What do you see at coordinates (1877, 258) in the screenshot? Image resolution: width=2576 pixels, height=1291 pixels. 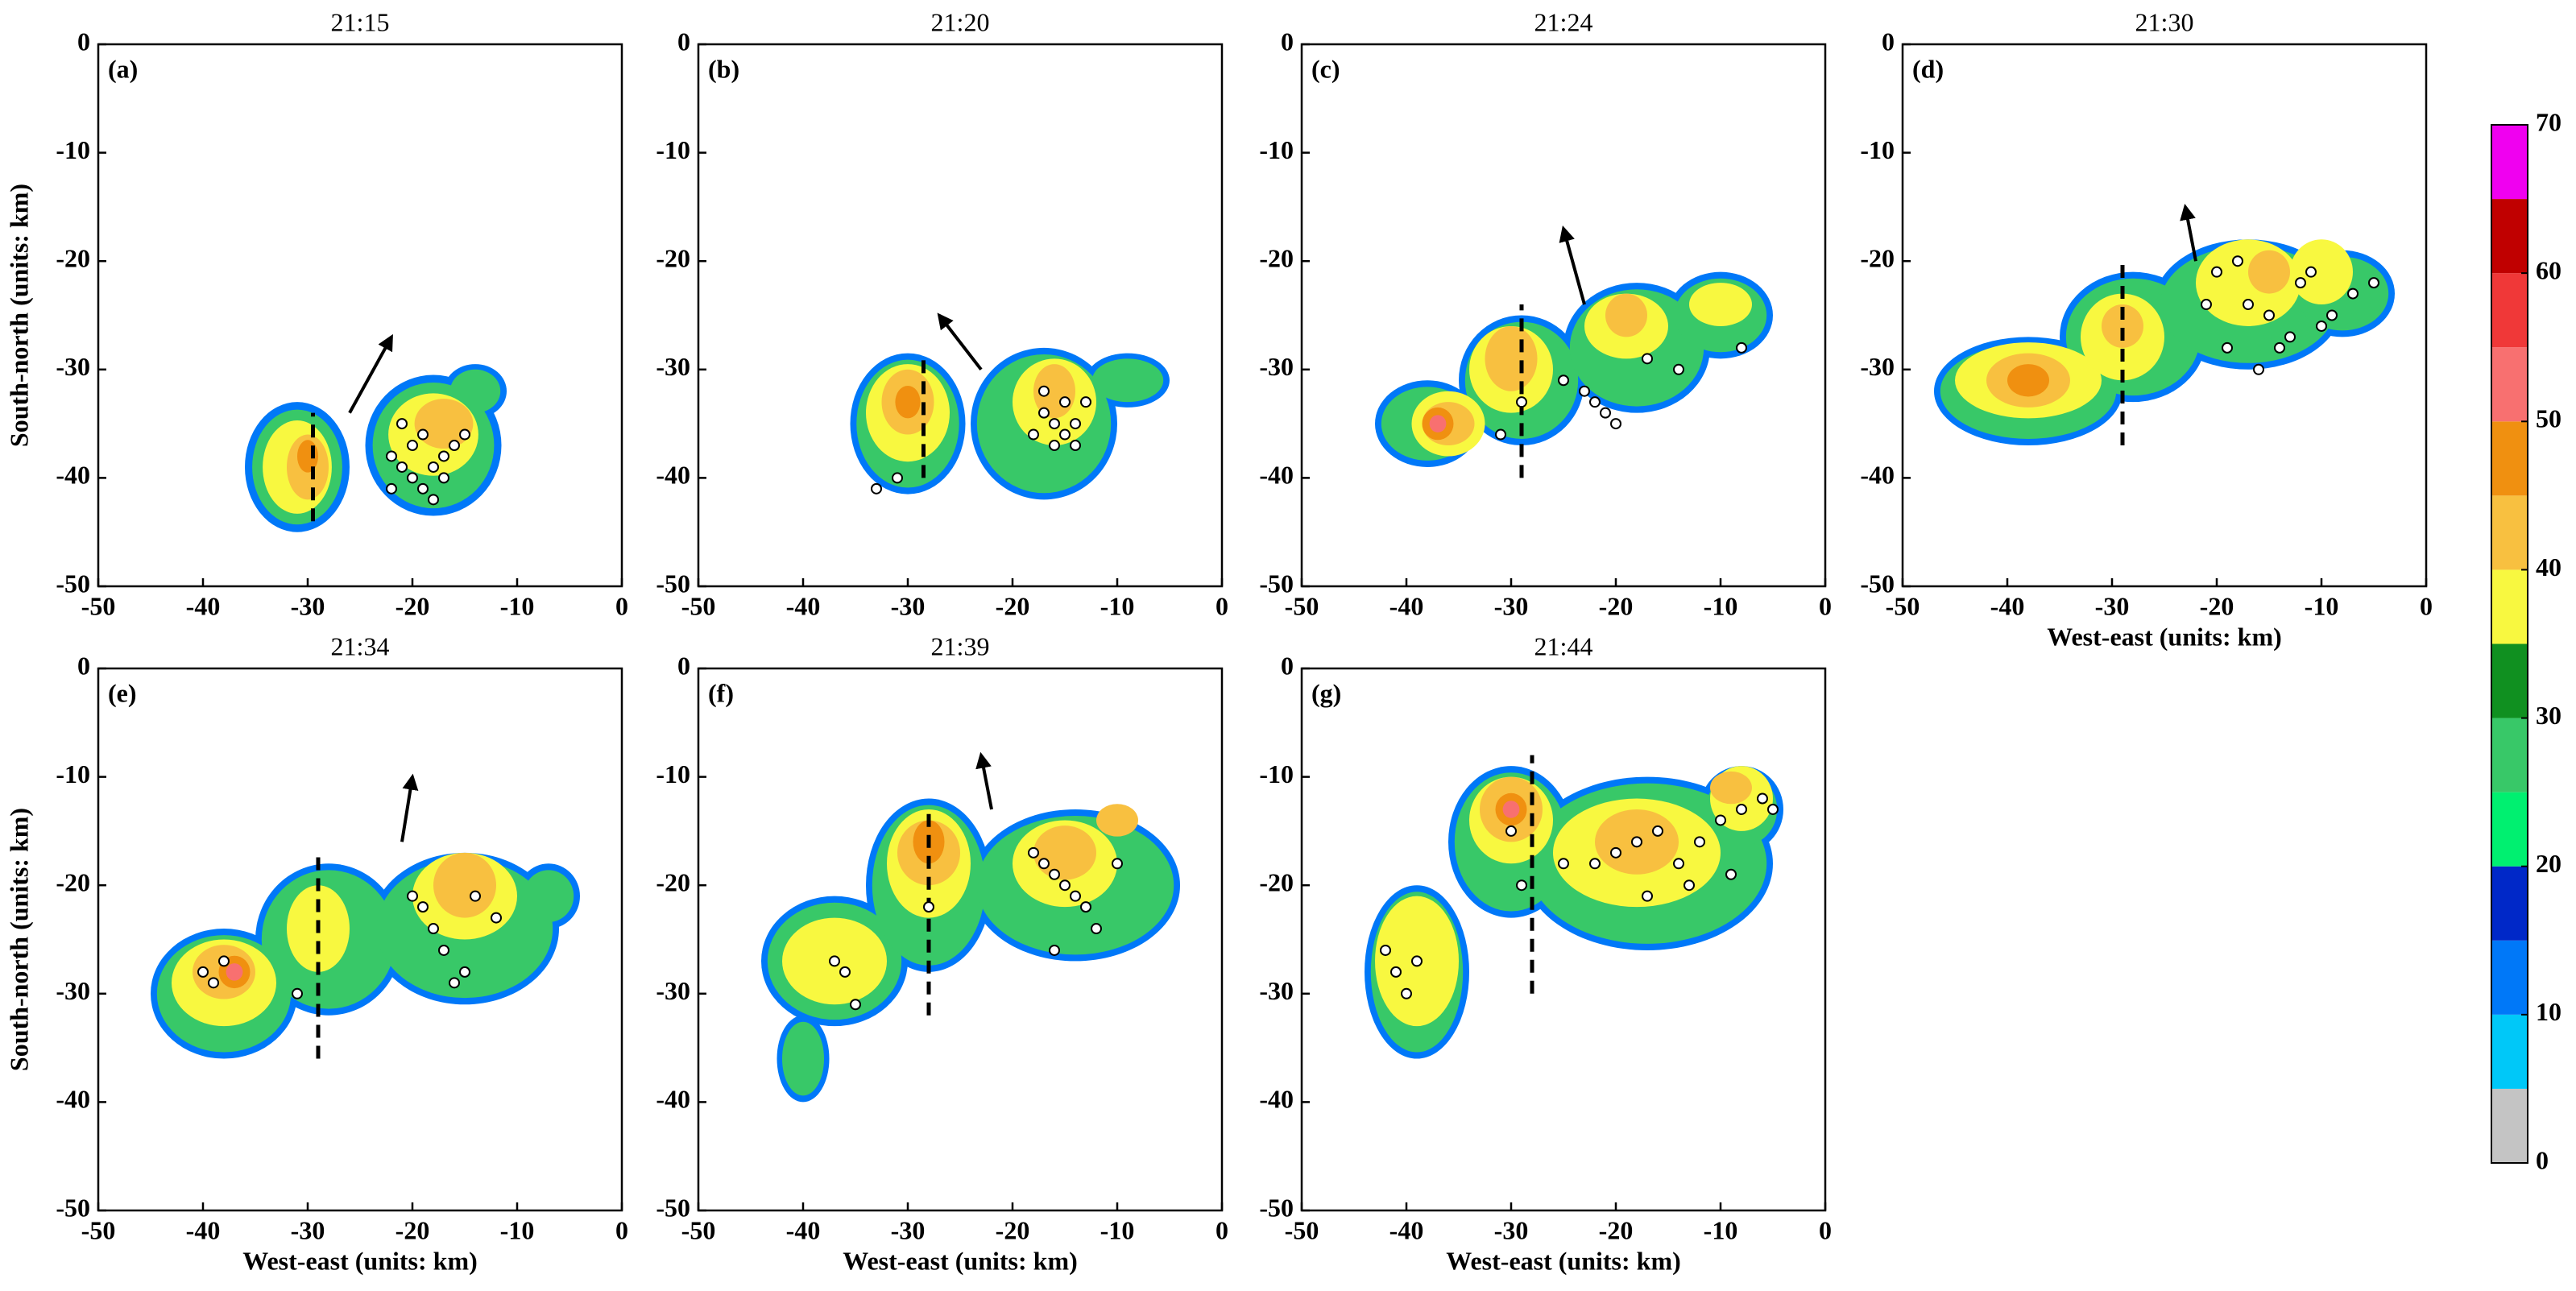 I see `y-tick-label: -20` at bounding box center [1877, 258].